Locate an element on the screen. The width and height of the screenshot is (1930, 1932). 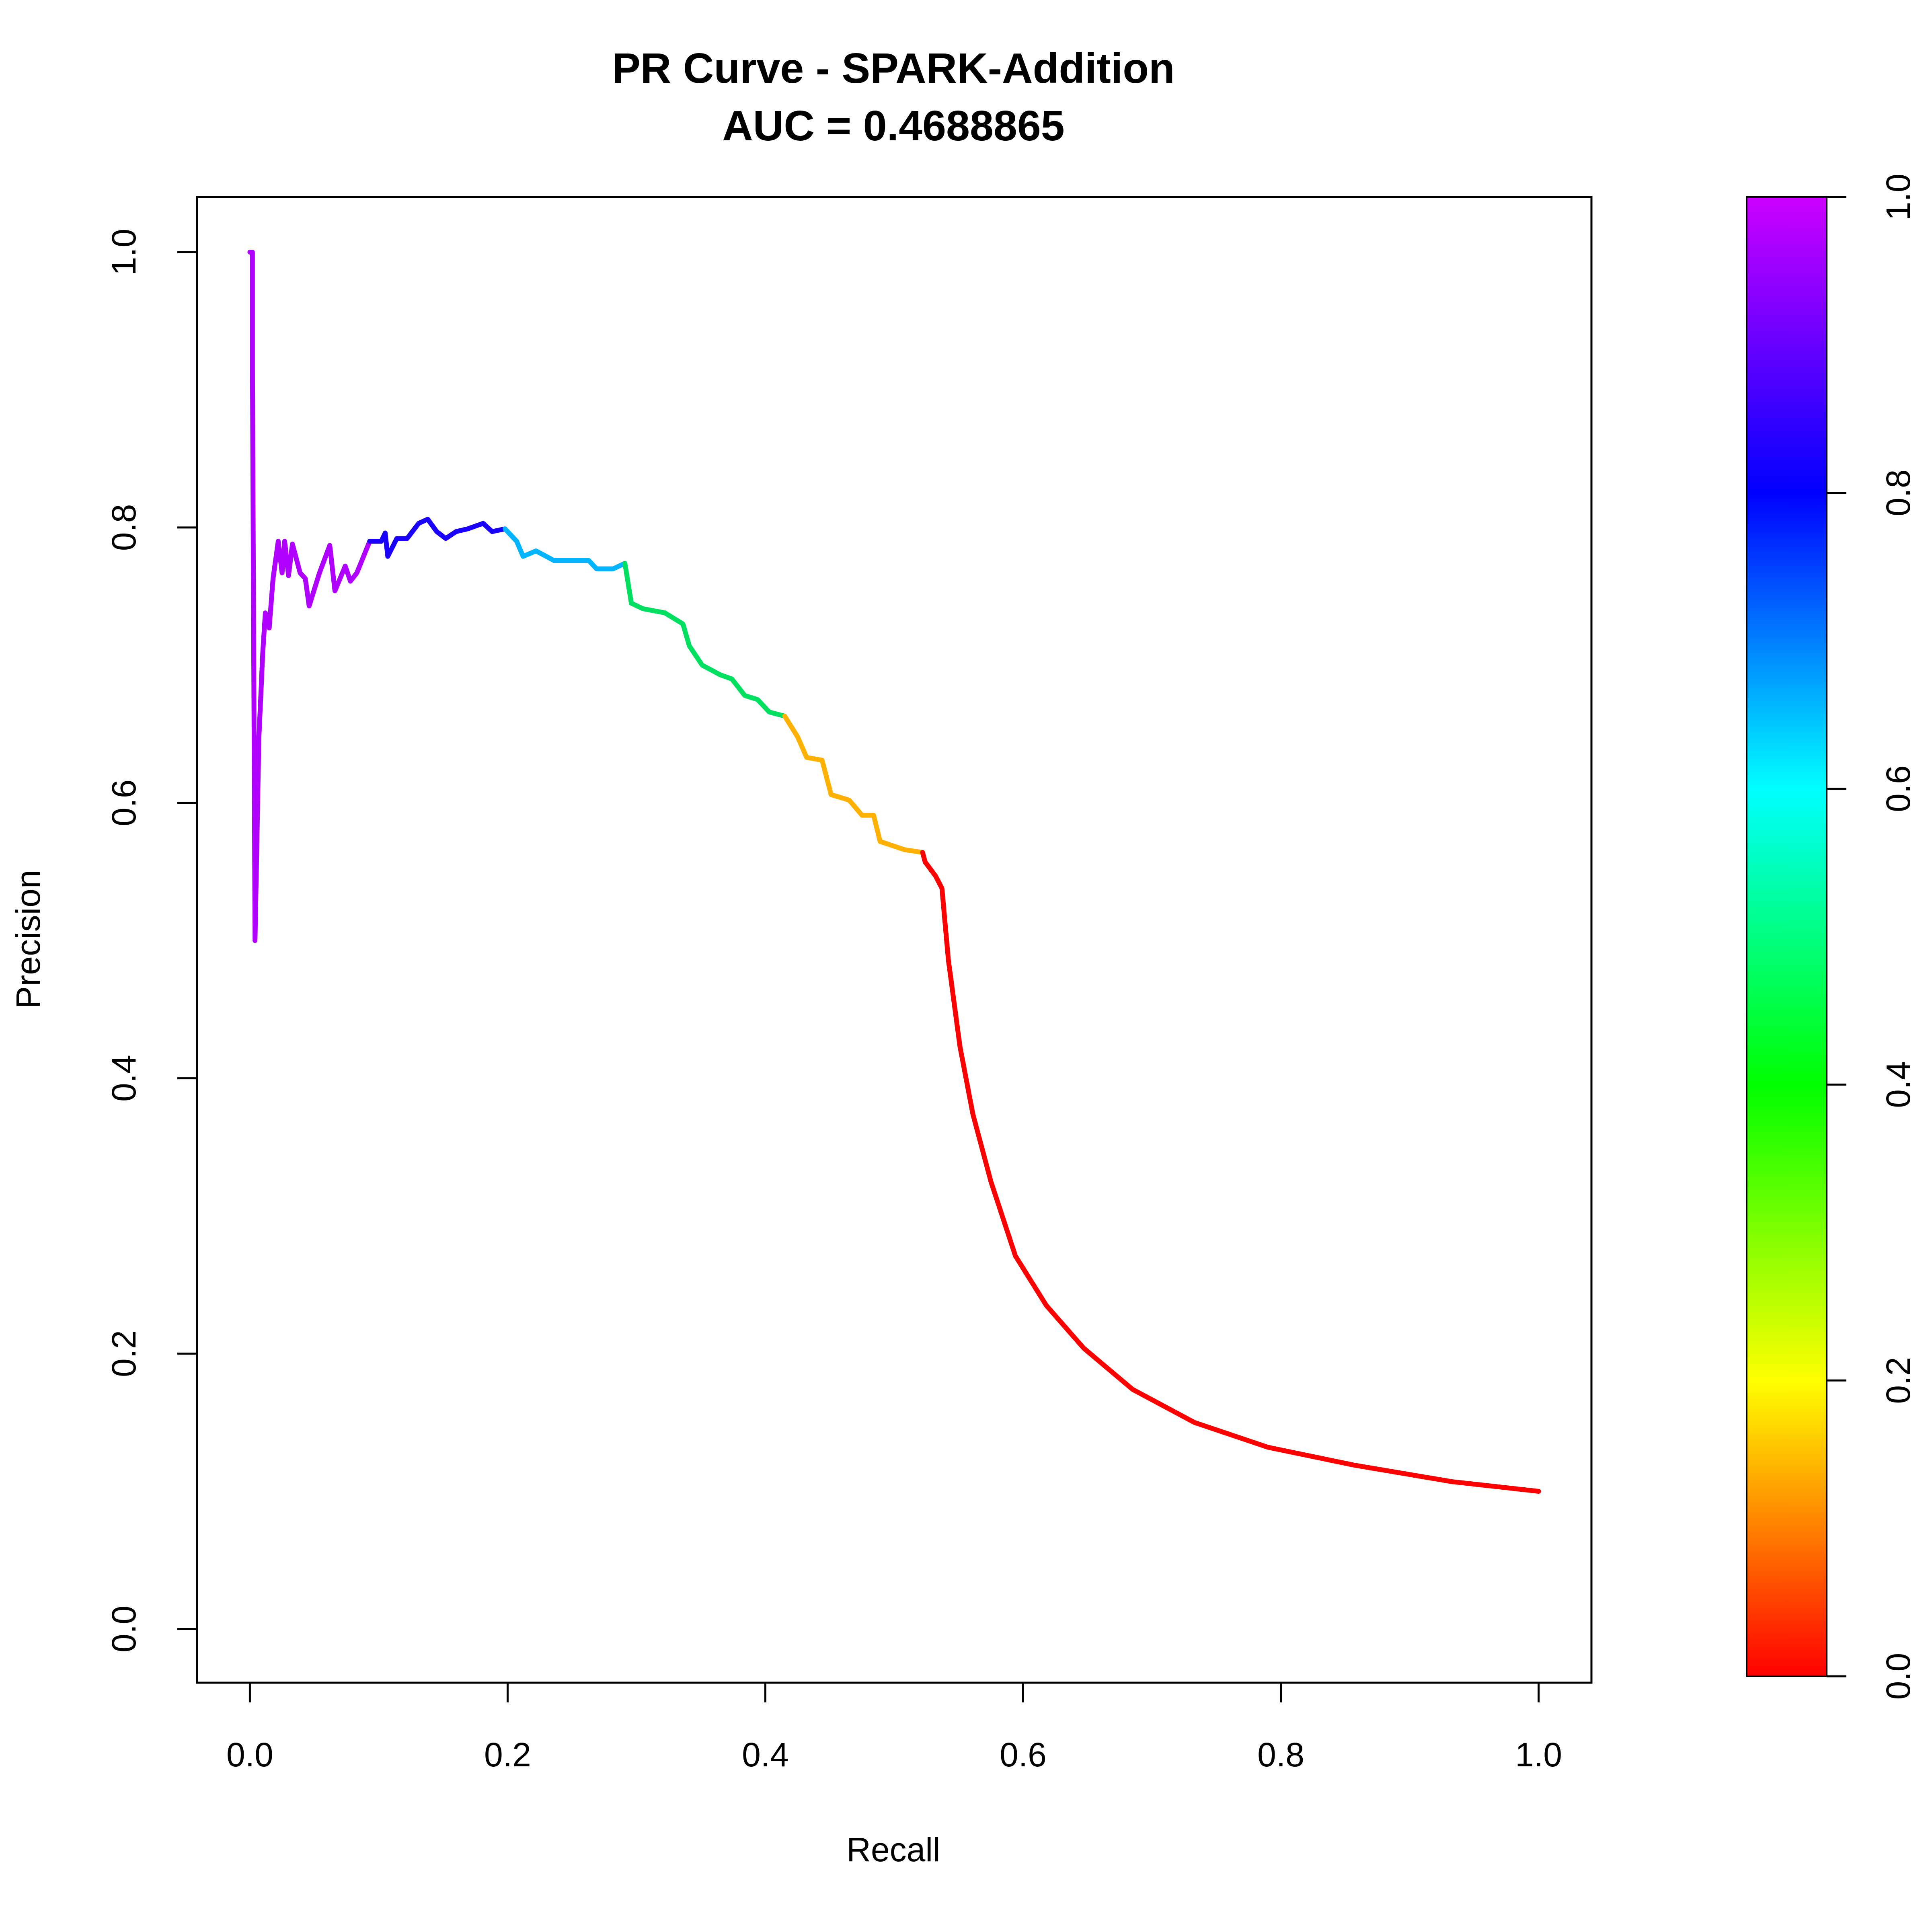
y-tick-label: 0.6 is located at coordinates (124, 802).